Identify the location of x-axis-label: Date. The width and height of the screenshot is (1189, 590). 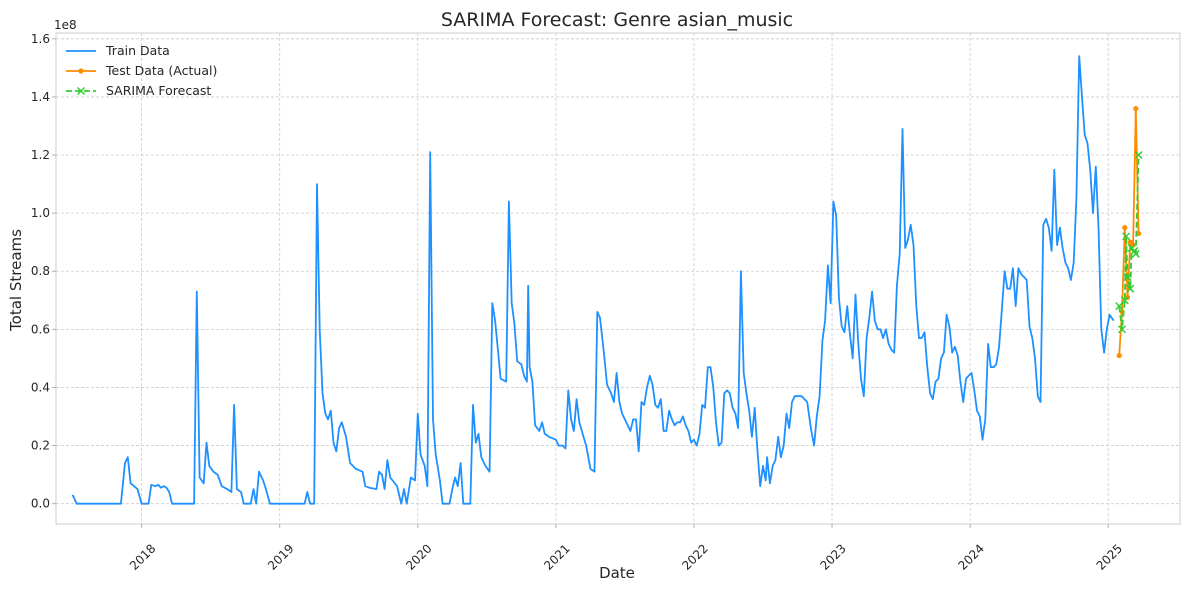
(617, 573).